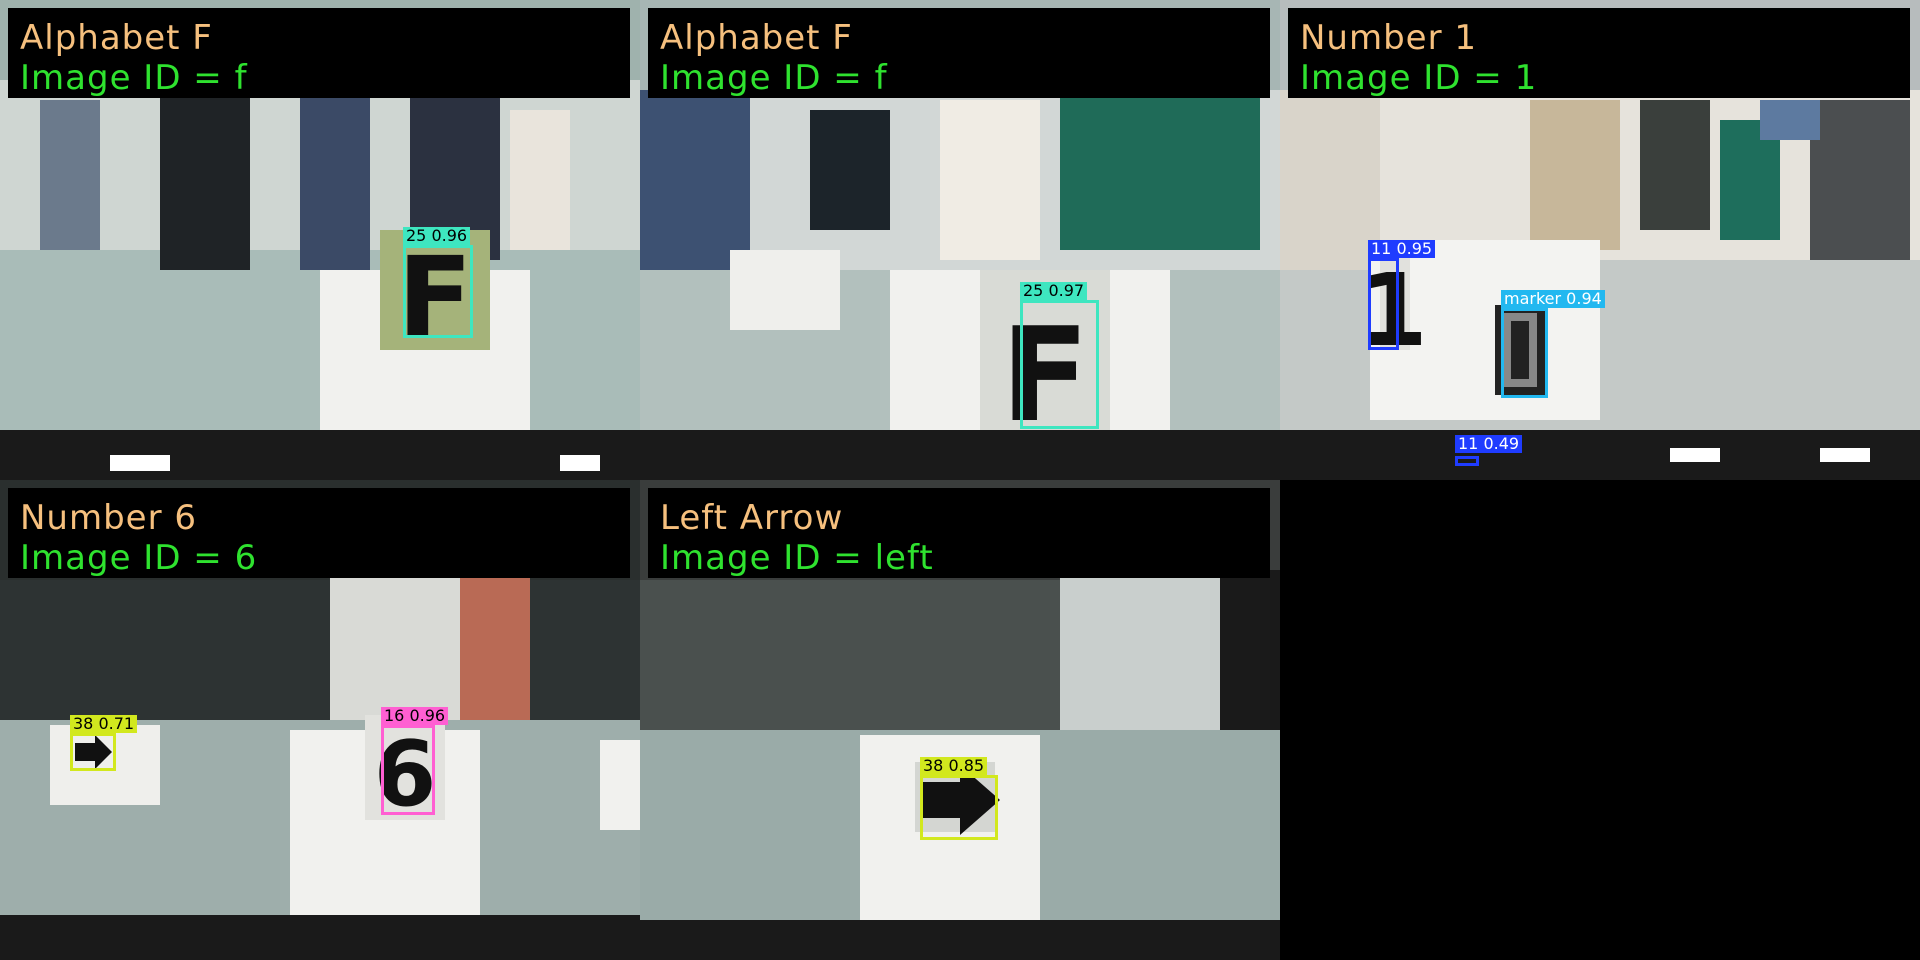 This screenshot has height=960, width=1920. I want to click on detection-label: 11 0.49, so click(1489, 444).